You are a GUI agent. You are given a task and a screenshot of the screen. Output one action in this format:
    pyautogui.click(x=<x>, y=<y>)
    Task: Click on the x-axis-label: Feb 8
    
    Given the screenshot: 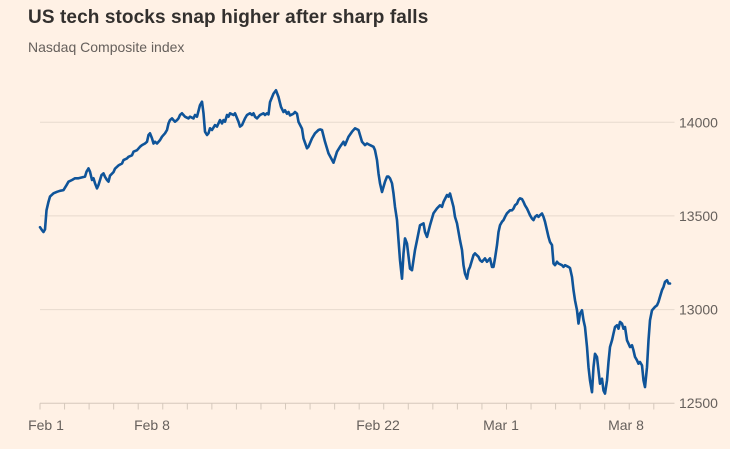 What is the action you would take?
    pyautogui.click(x=152, y=425)
    